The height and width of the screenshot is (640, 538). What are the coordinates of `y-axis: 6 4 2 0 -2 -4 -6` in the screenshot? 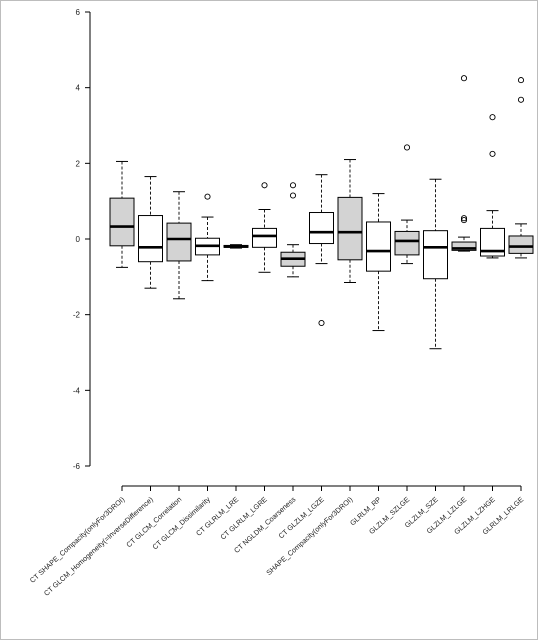 It's located at (82, 239).